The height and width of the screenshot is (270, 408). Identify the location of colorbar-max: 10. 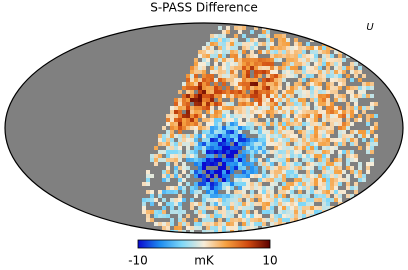
(269, 261).